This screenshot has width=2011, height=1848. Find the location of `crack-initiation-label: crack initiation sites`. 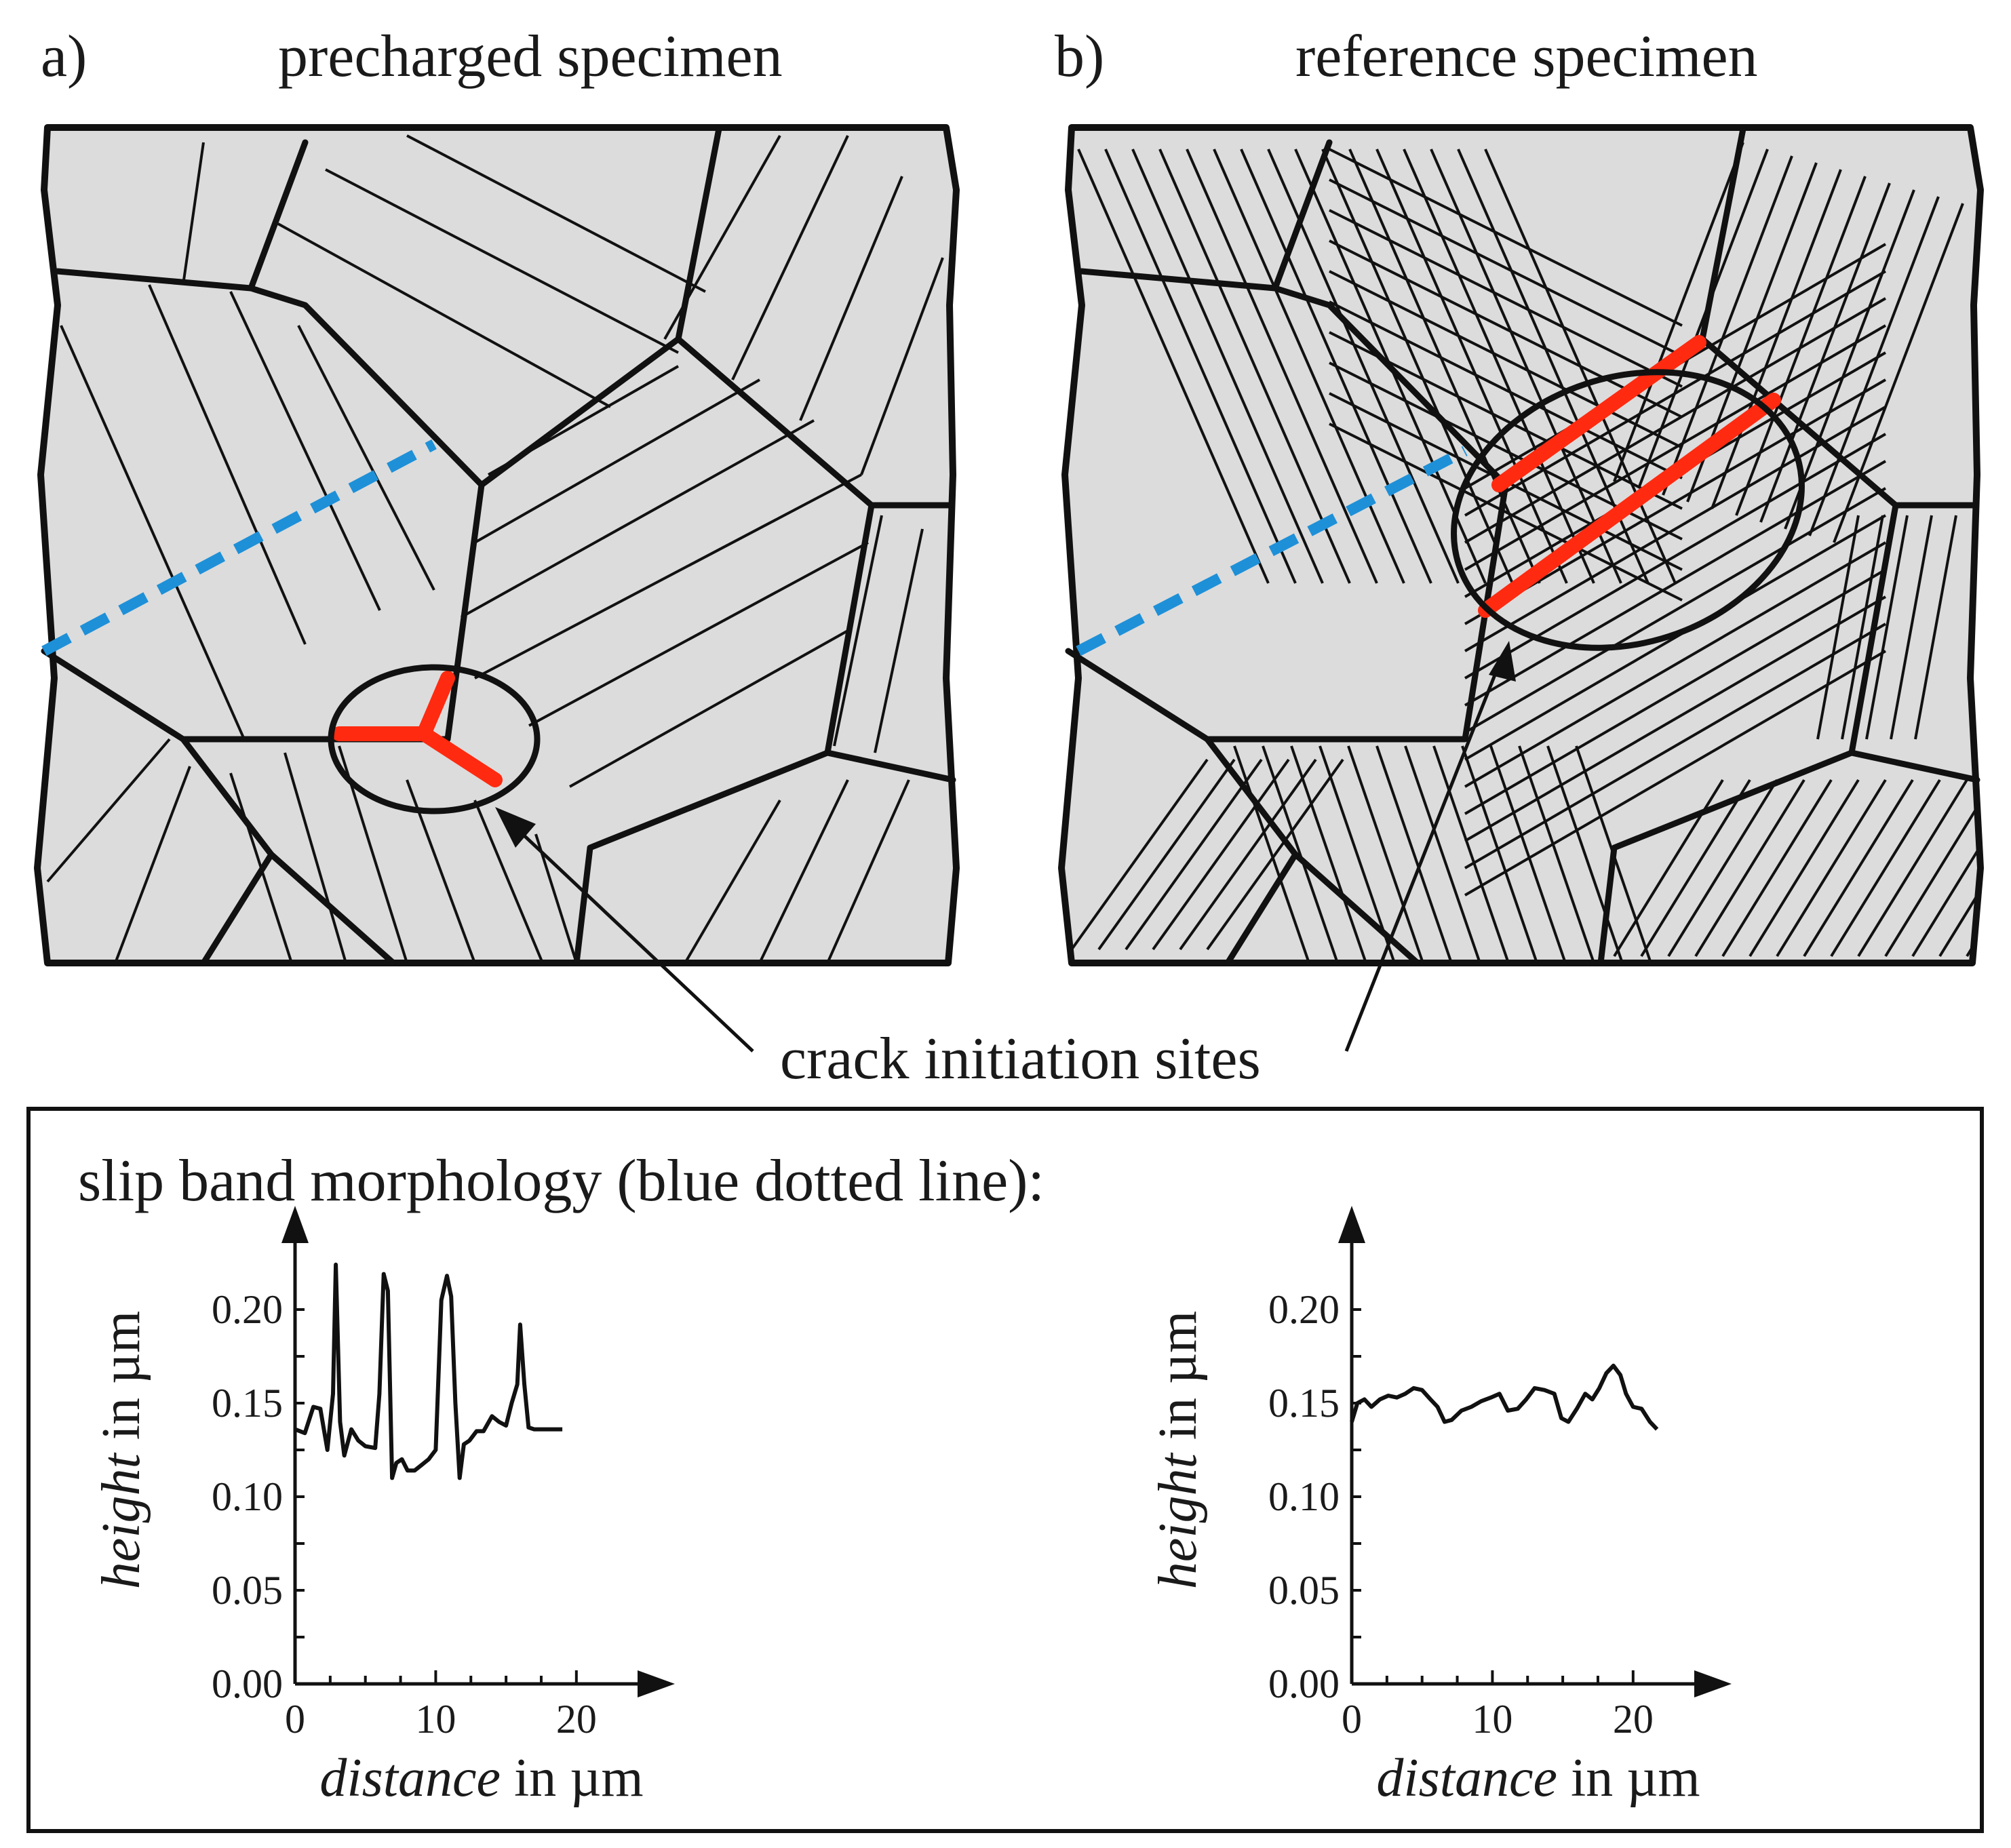

crack-initiation-label: crack initiation sites is located at coordinates (1021, 1059).